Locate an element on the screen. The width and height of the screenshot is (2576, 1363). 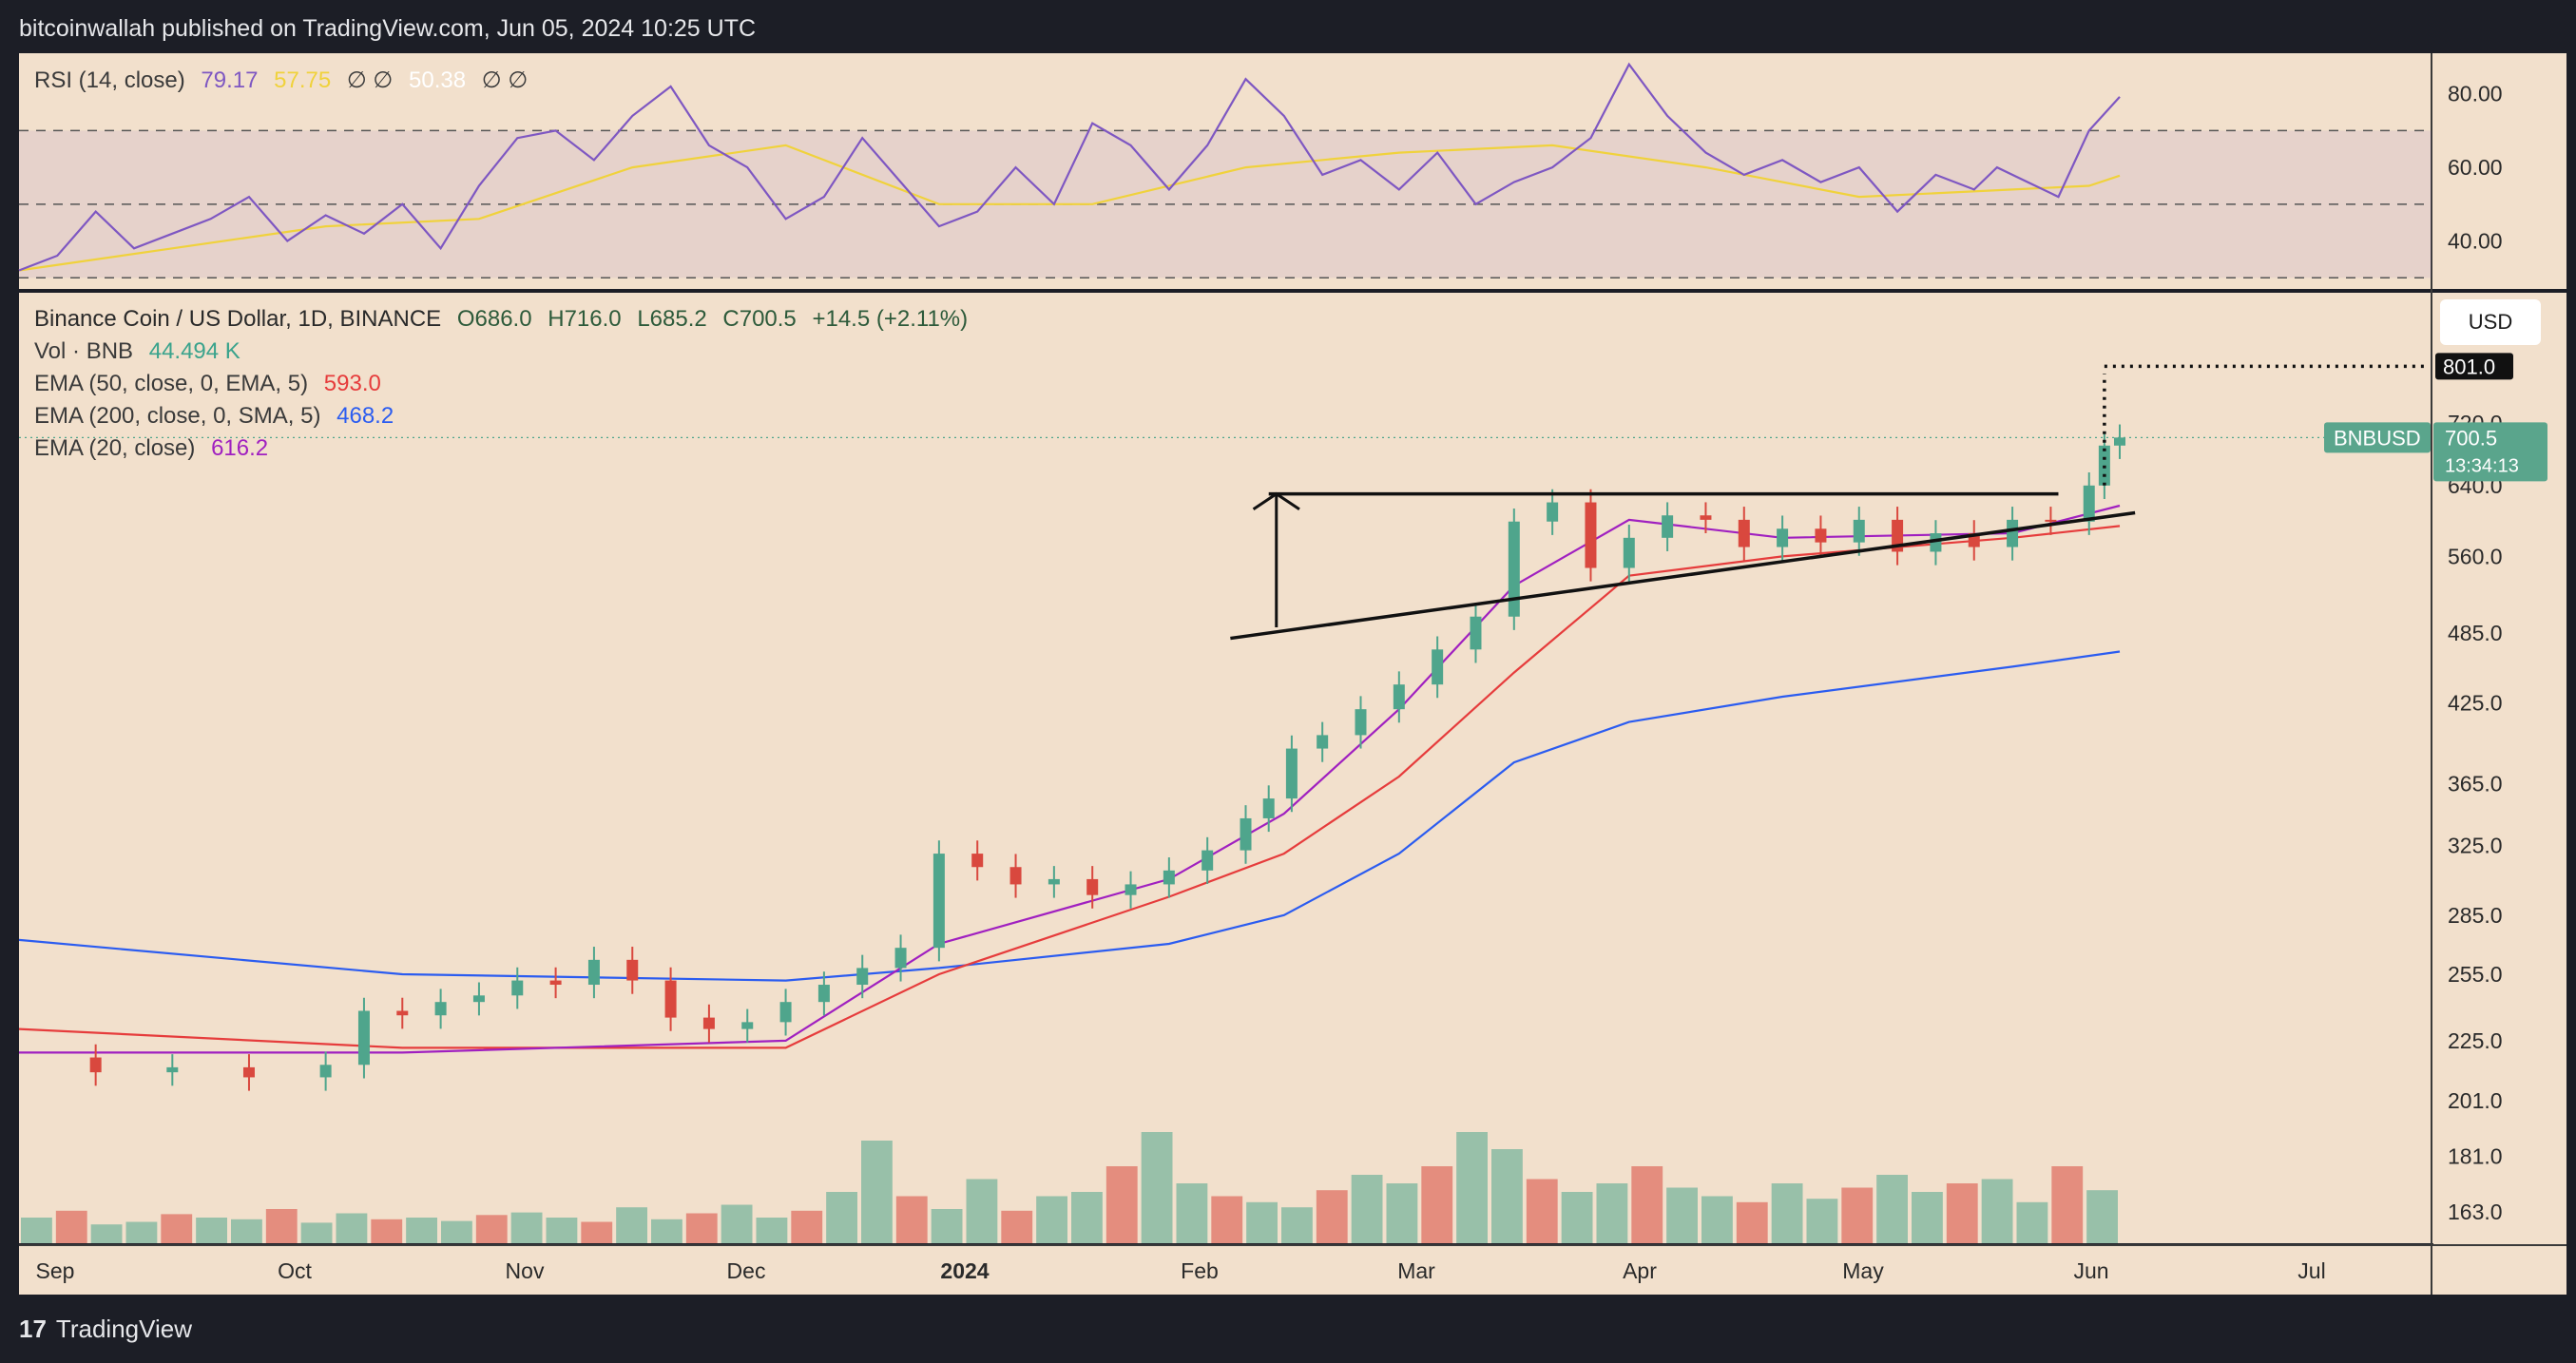
symbol-title: Binance Coin / US Dollar, 1D, BINANCE is located at coordinates (238, 319).